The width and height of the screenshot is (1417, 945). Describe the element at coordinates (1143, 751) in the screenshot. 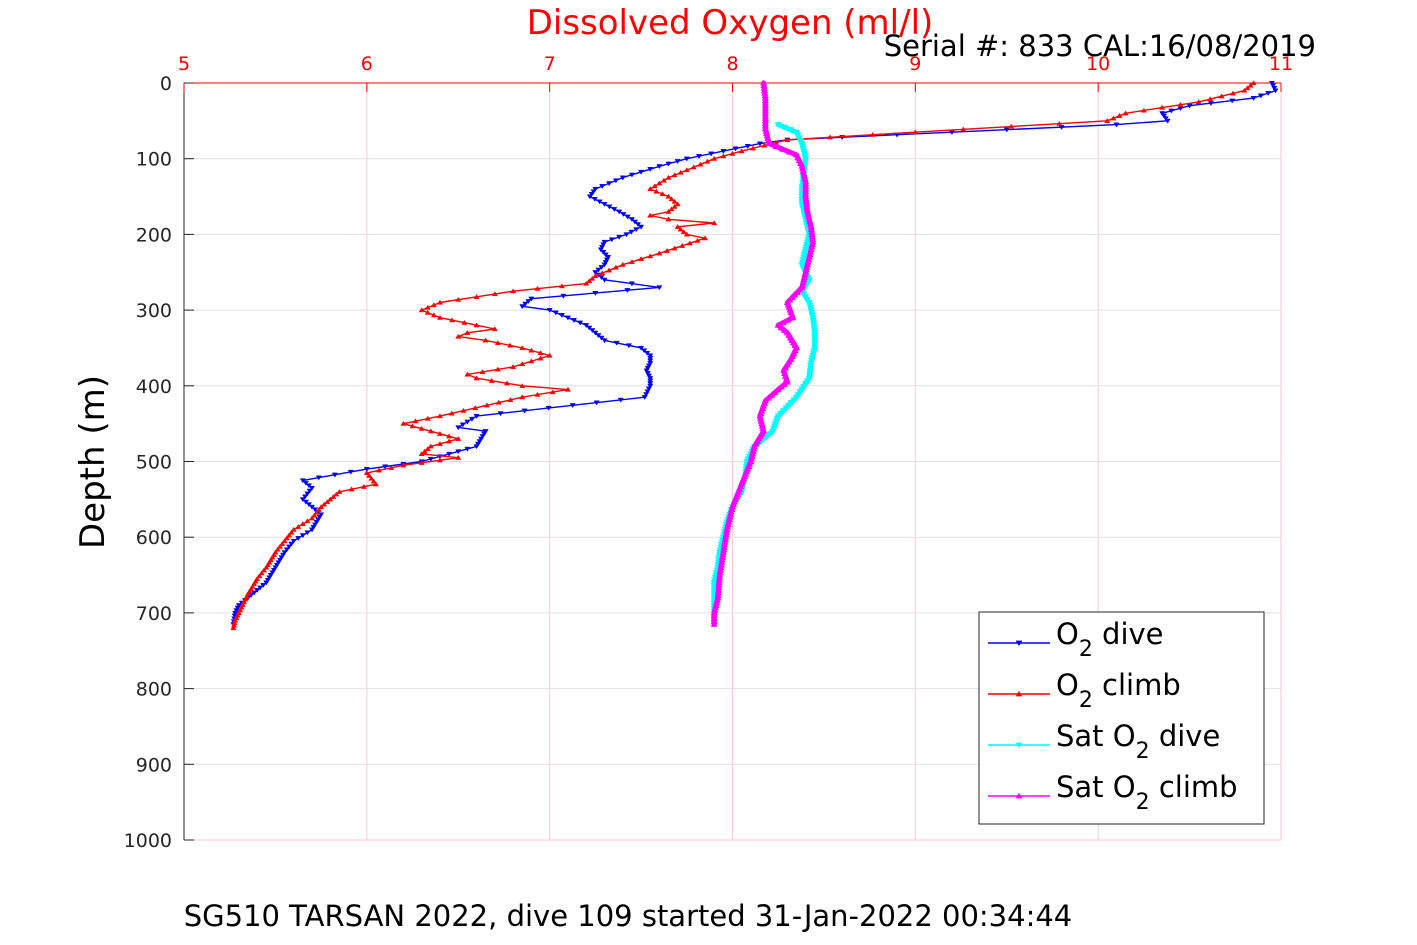

I see `legend-label-sub: 2` at that location.